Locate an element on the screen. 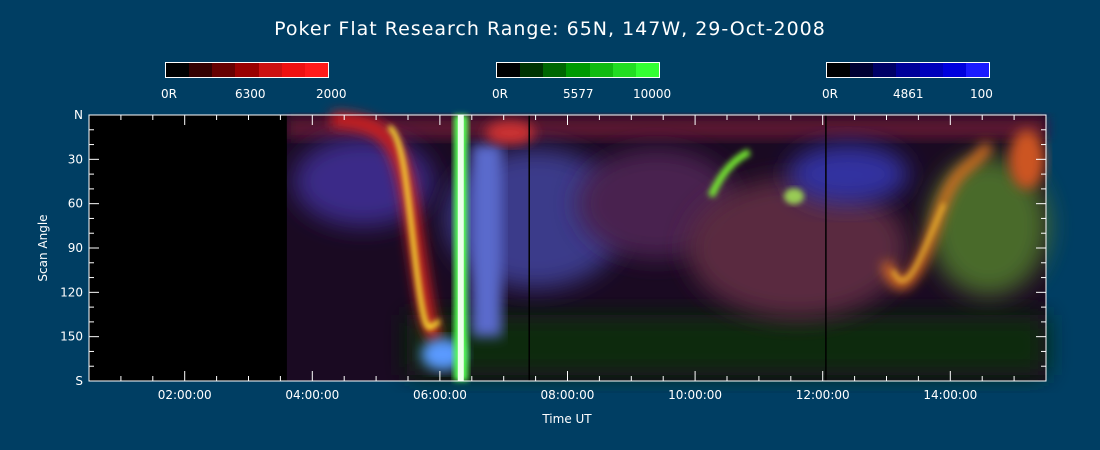 Image resolution: width=1100 pixels, height=450 pixels. y-tick-label: 30 is located at coordinates (75, 159).